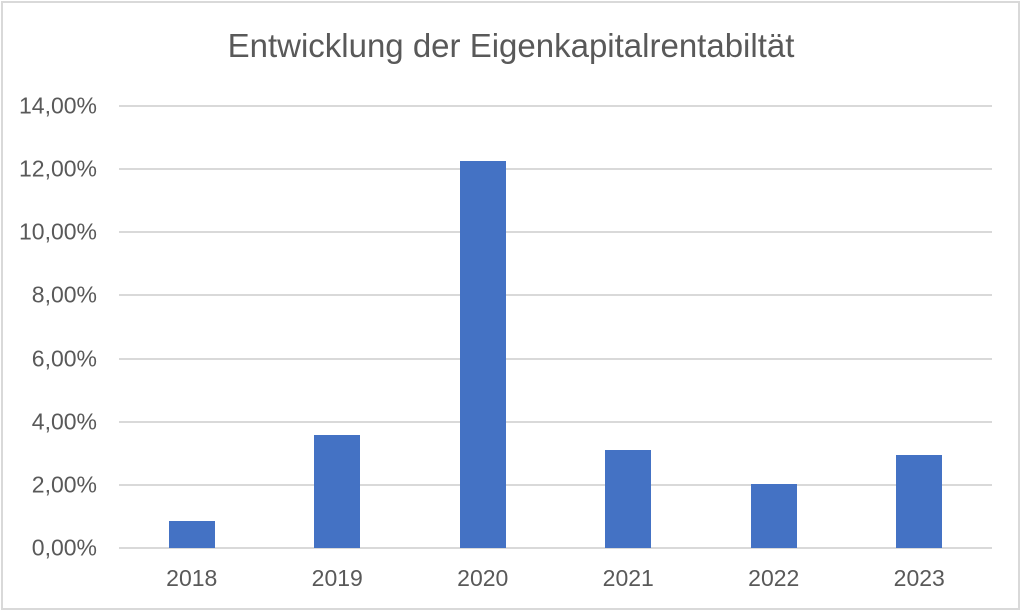 The image size is (1024, 615). What do you see at coordinates (57, 105) in the screenshot?
I see `y-axis-tick-label: 14,00%` at bounding box center [57, 105].